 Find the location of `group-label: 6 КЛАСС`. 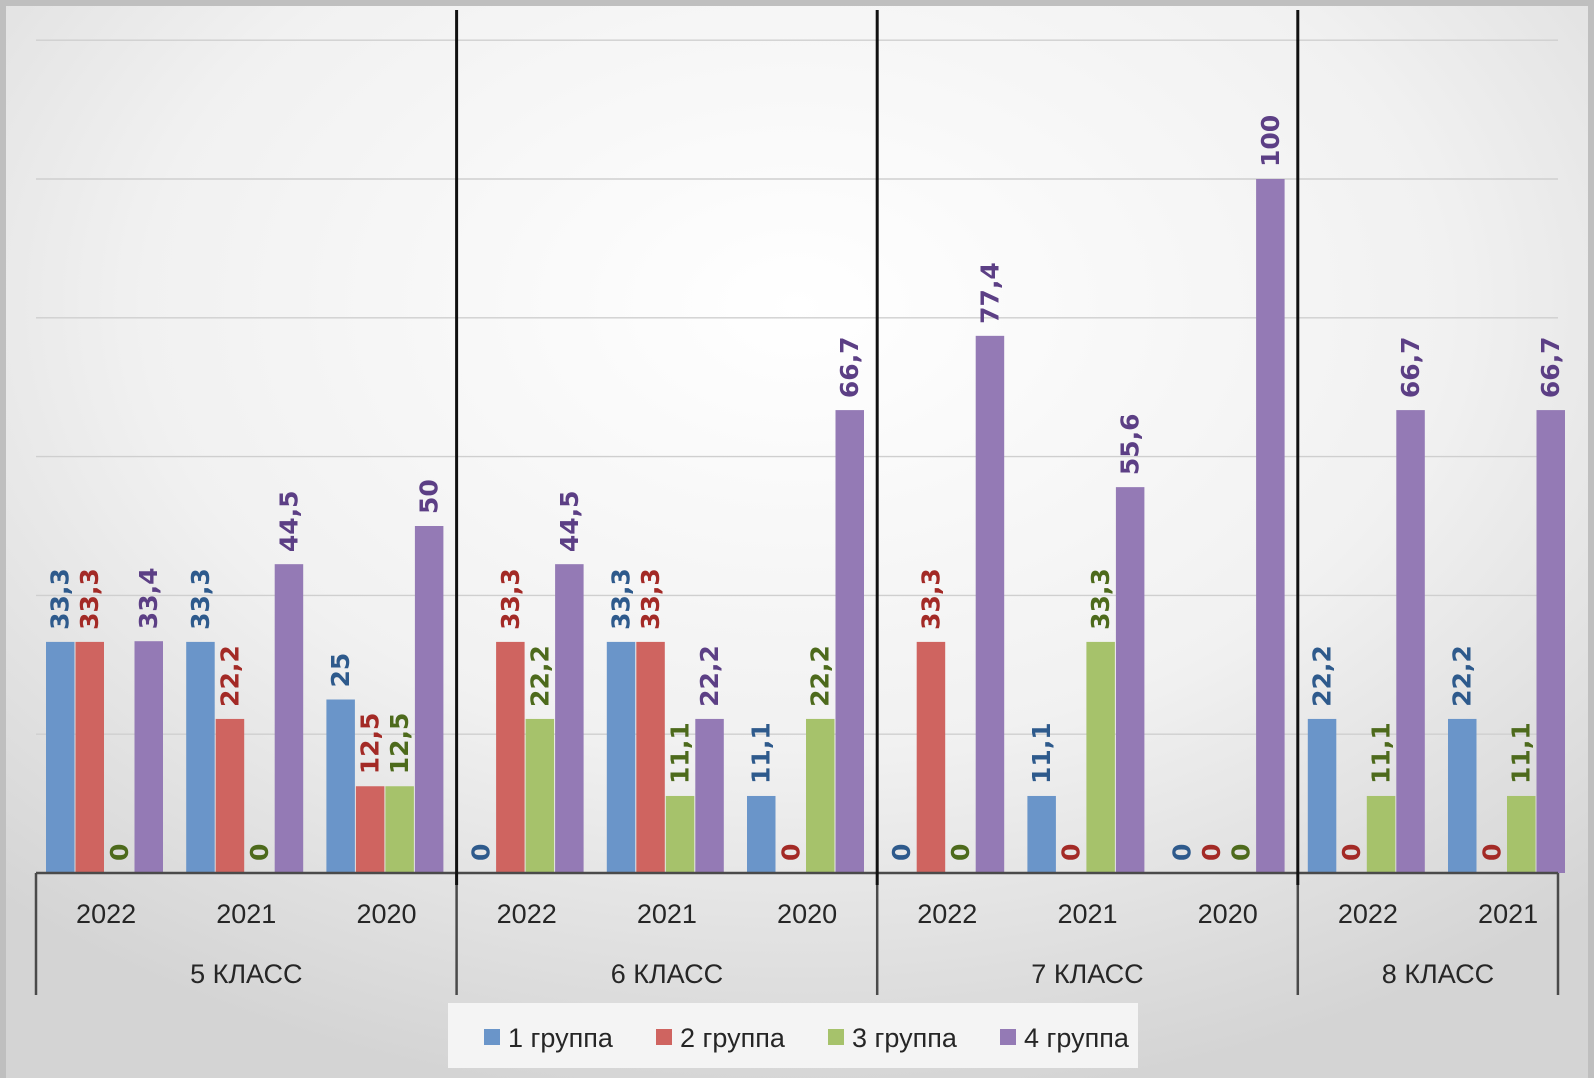

group-label: 6 КЛАСС is located at coordinates (667, 974).